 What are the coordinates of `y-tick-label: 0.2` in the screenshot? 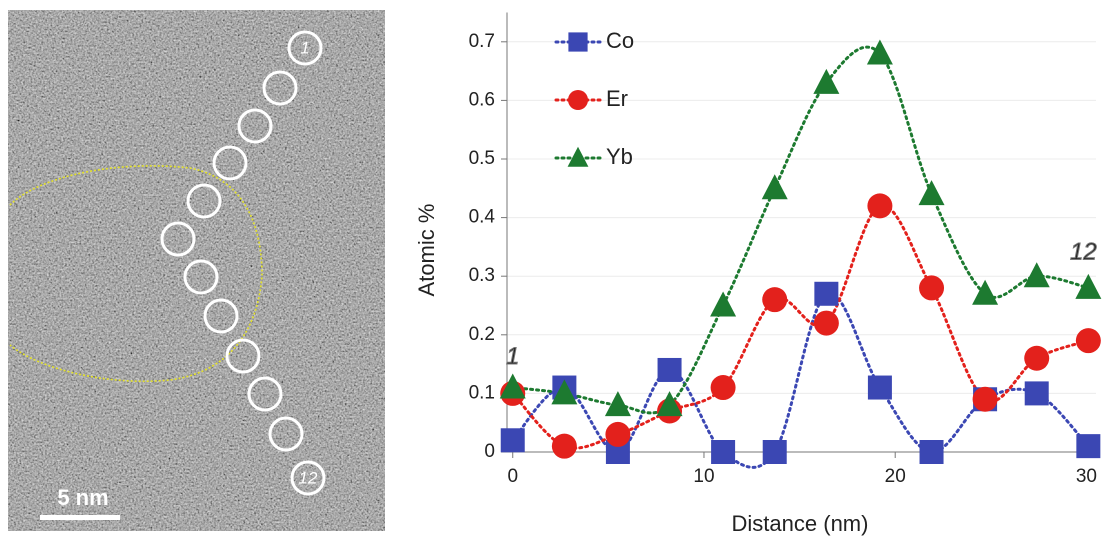 It's located at (482, 334).